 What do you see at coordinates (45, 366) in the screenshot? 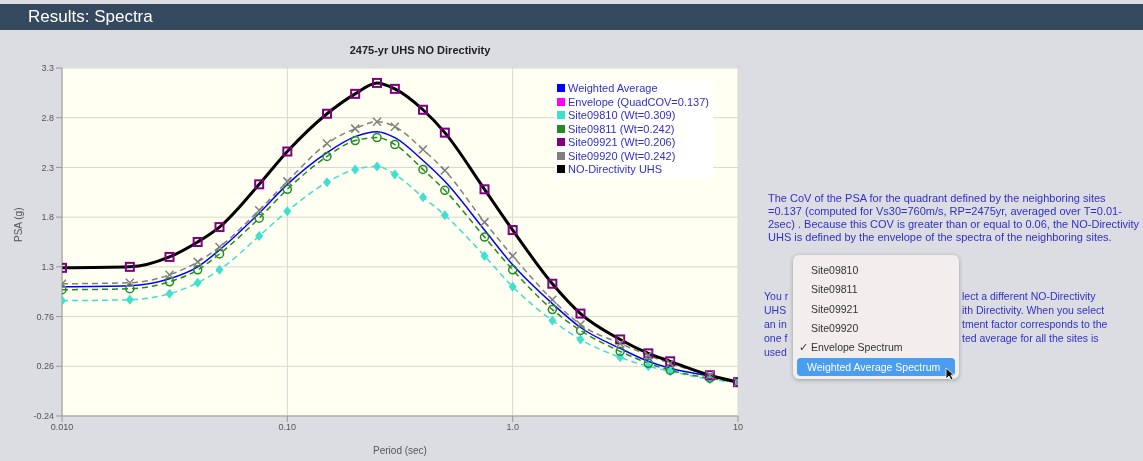
I see `y-tick-label: 0.26` at bounding box center [45, 366].